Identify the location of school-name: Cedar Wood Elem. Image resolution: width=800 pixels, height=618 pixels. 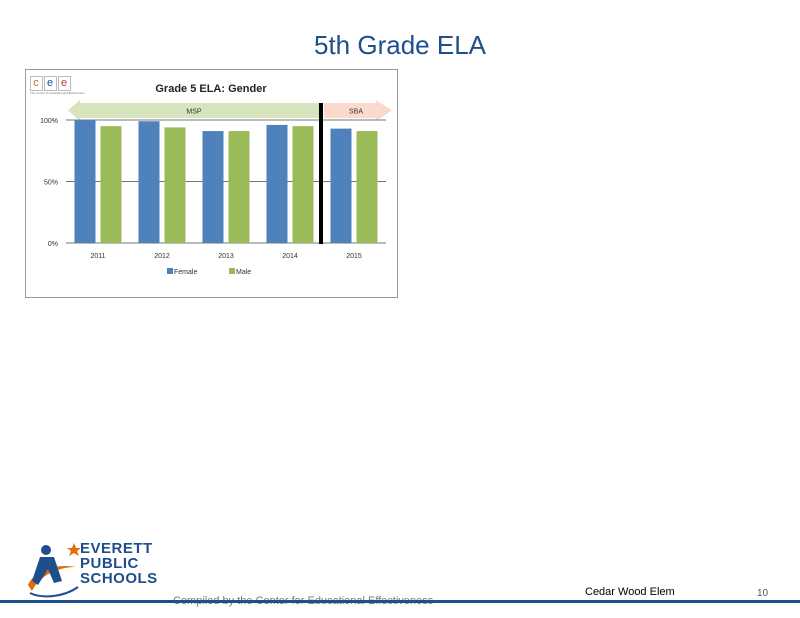
(630, 592).